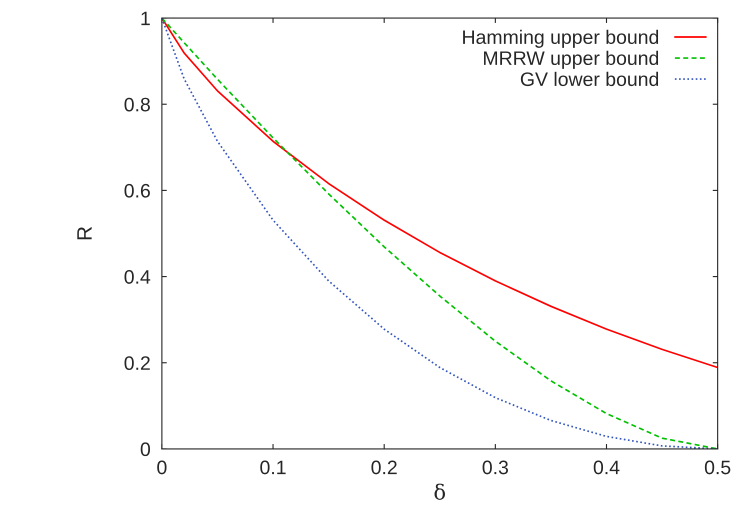 The height and width of the screenshot is (516, 746). Describe the element at coordinates (607, 467) in the screenshot. I see `x-tick-label: 0.4` at that location.